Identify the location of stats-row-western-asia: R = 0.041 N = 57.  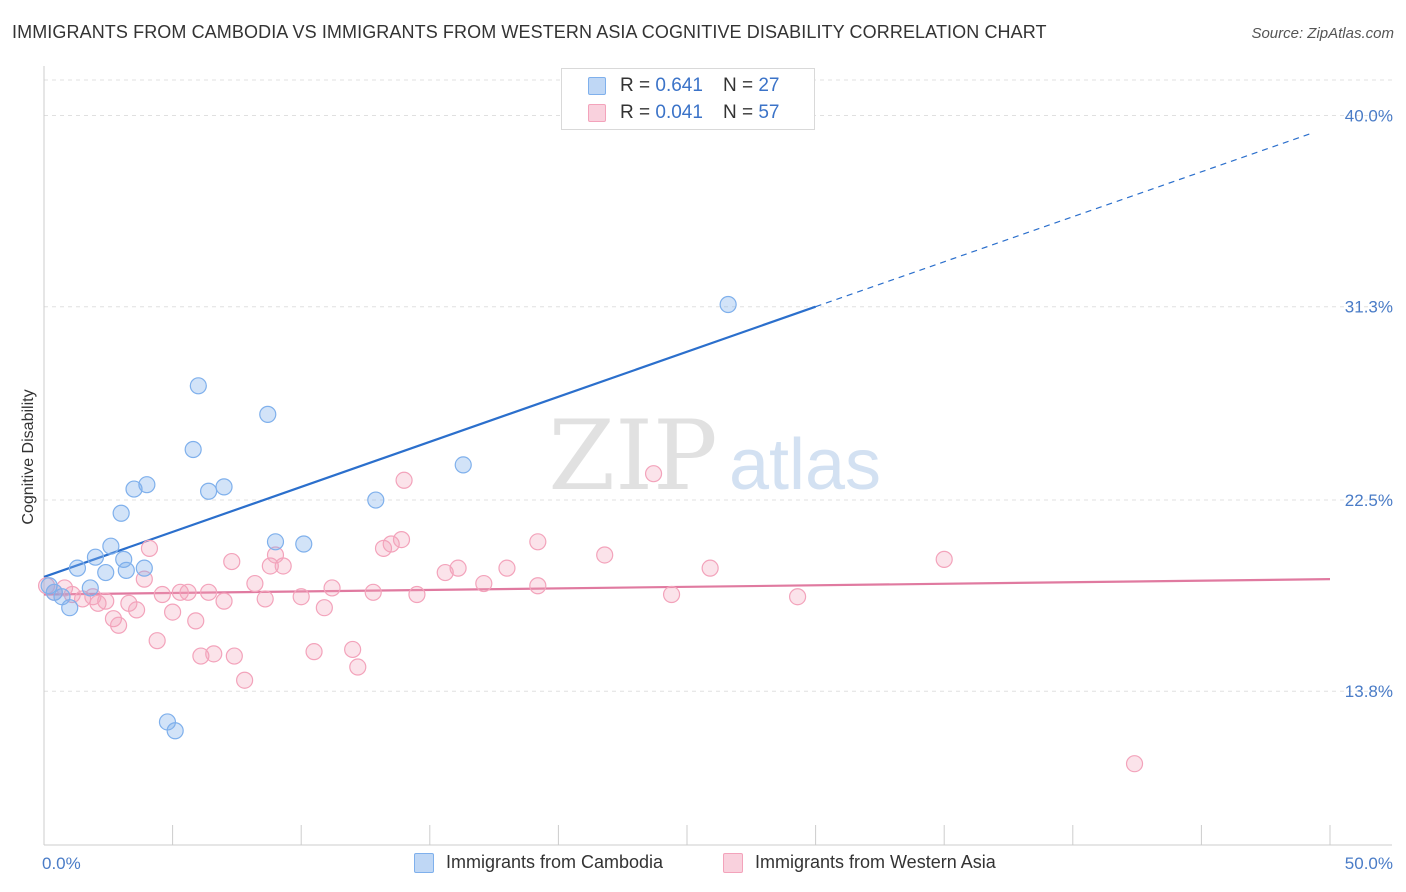
(683, 113).